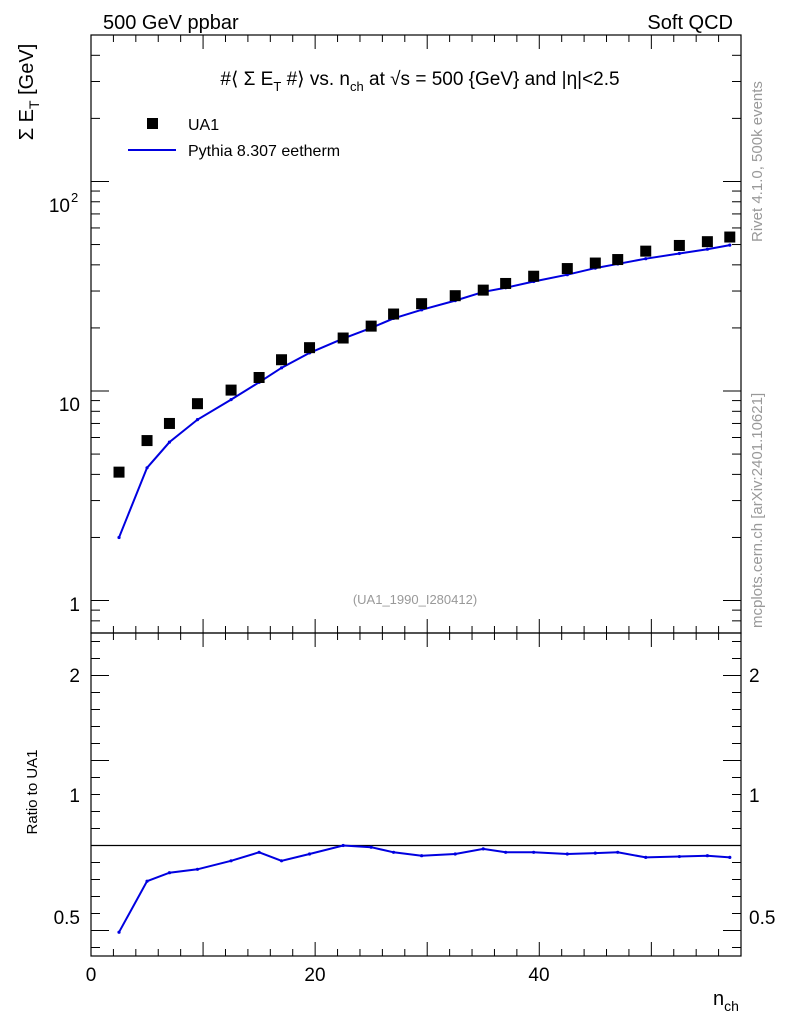  I want to click on main-ytick-label-1: 1, so click(74, 605).